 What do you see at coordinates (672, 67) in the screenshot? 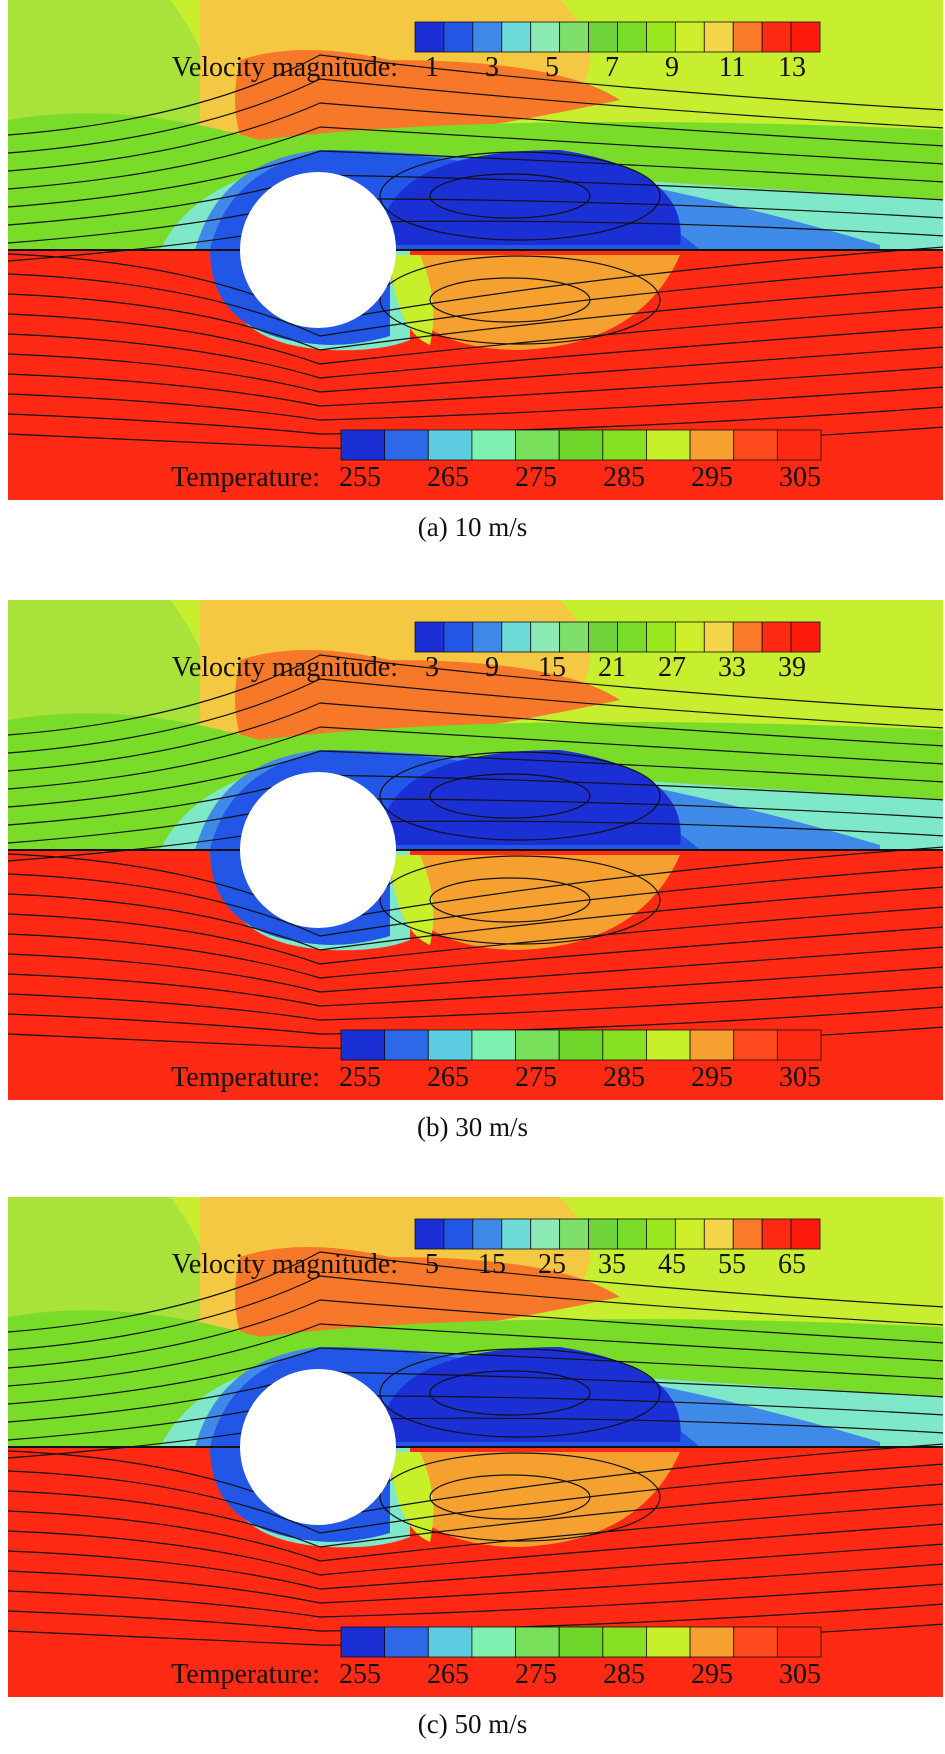
I see `velocity-tick-label: 9` at bounding box center [672, 67].